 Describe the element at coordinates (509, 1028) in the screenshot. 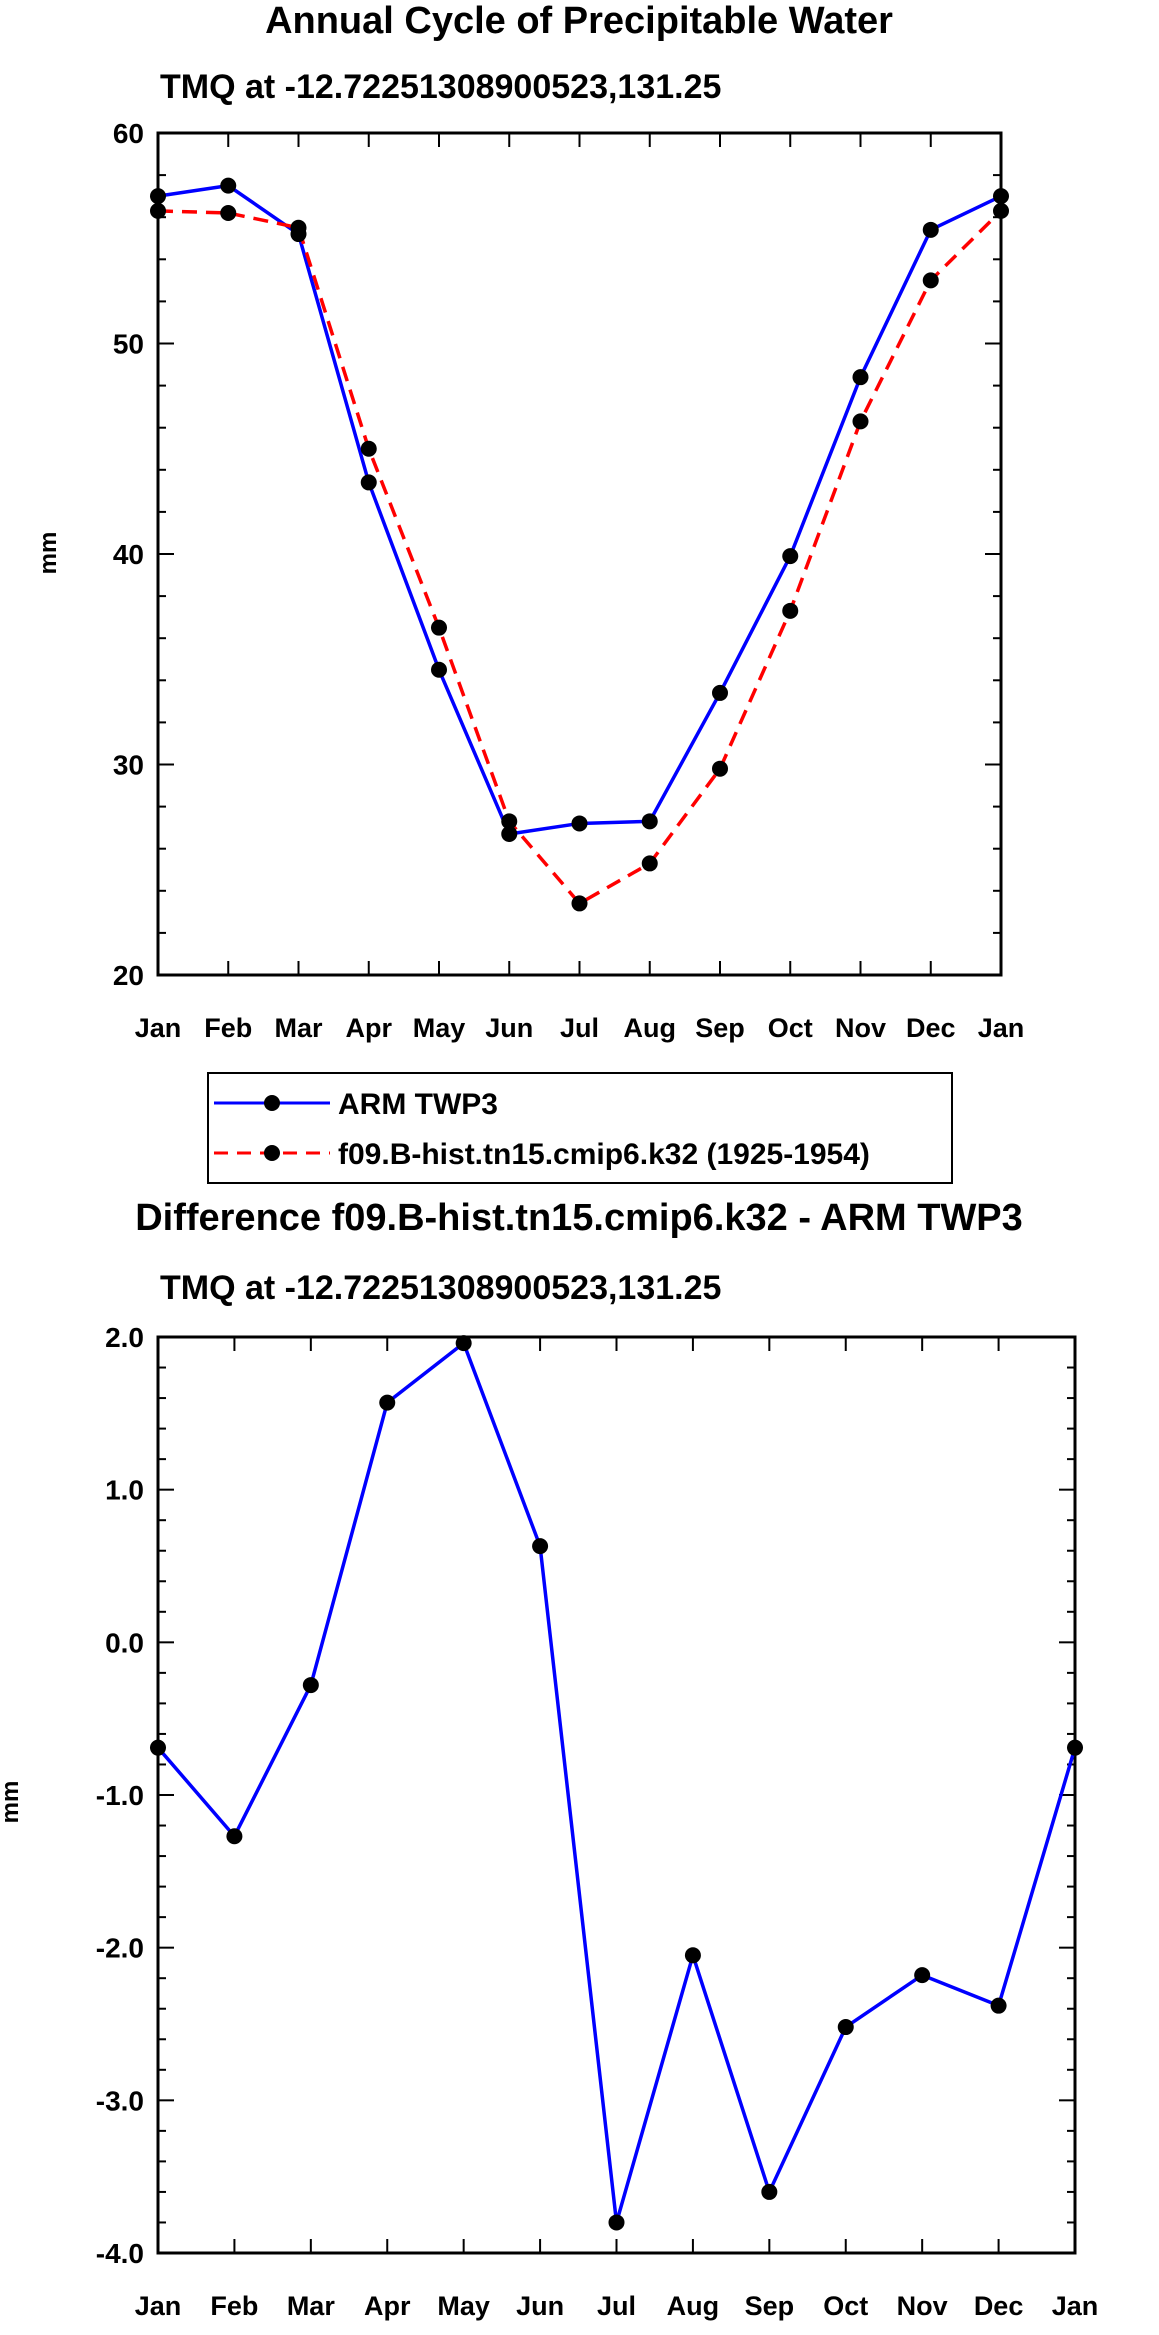

I see `c1-xtick-label: Jun` at that location.